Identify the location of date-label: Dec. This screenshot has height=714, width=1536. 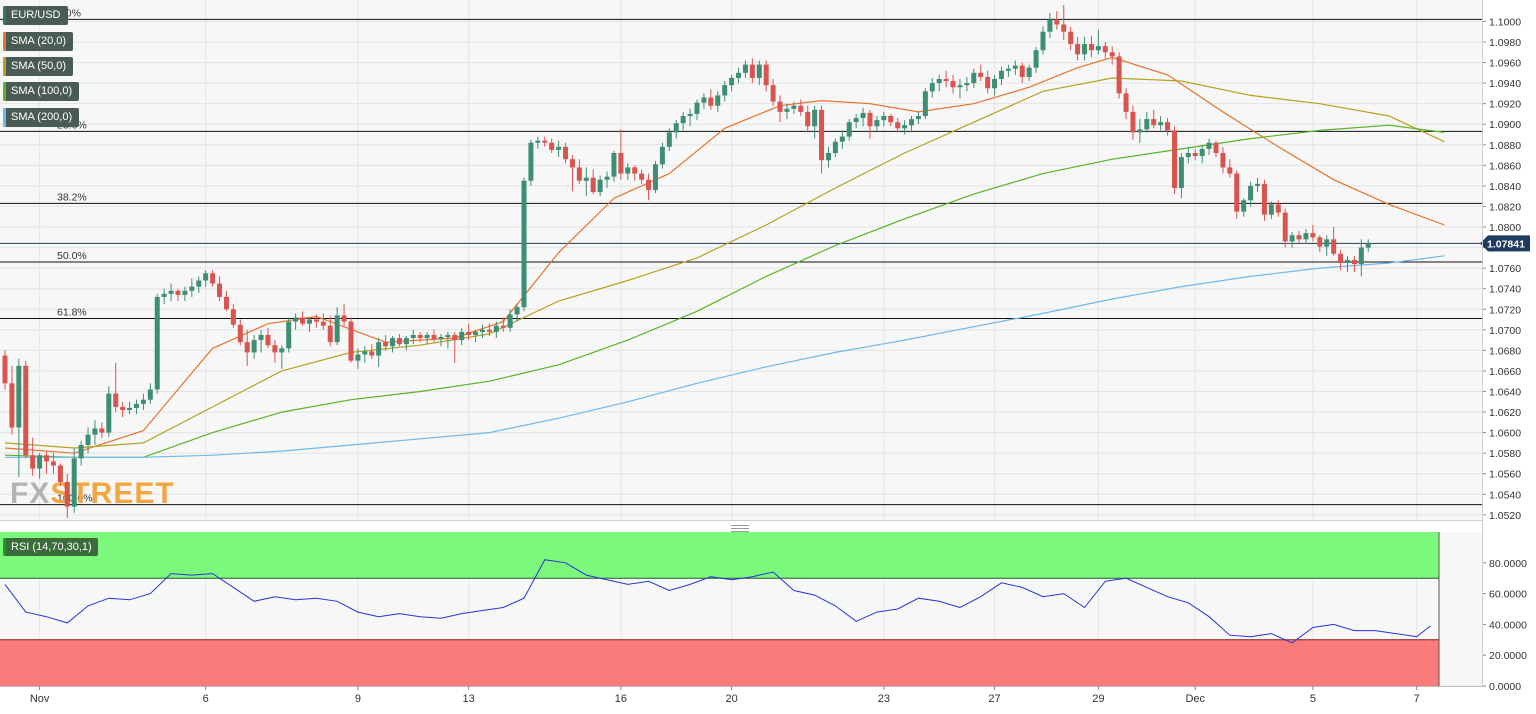
(1195, 699).